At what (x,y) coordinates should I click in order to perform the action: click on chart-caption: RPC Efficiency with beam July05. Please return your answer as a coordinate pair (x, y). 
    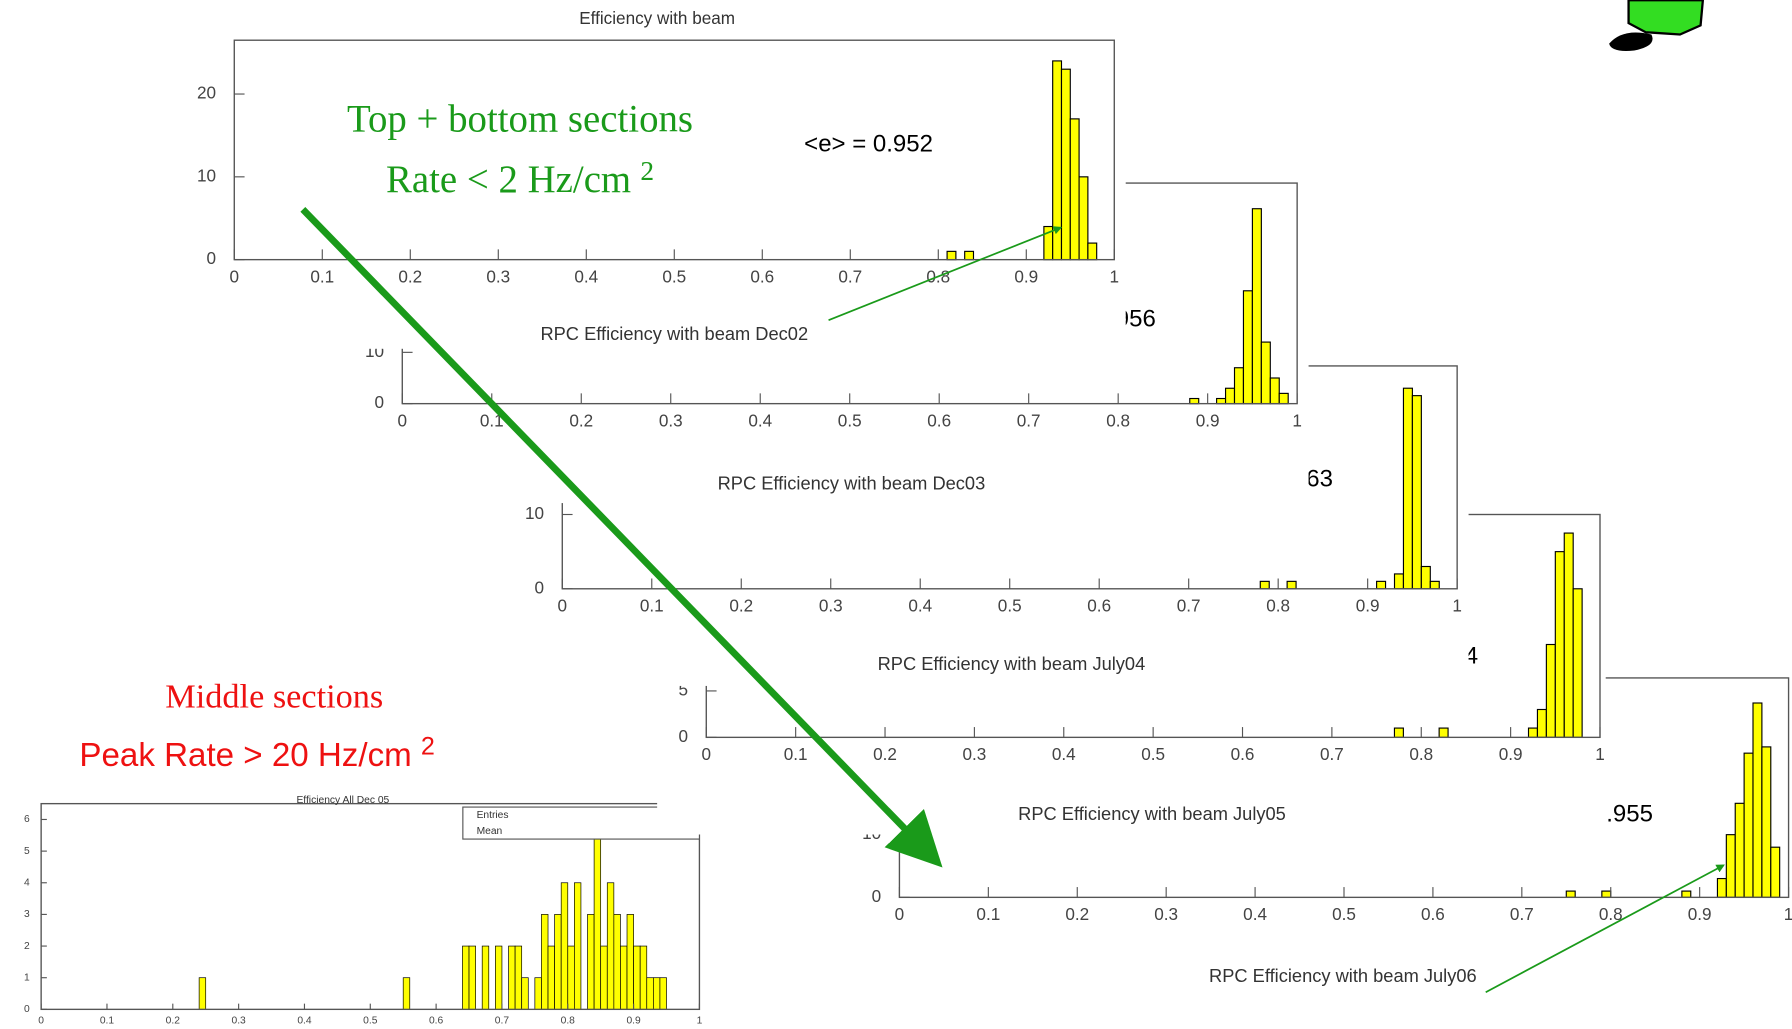
    Looking at the image, I should click on (1152, 813).